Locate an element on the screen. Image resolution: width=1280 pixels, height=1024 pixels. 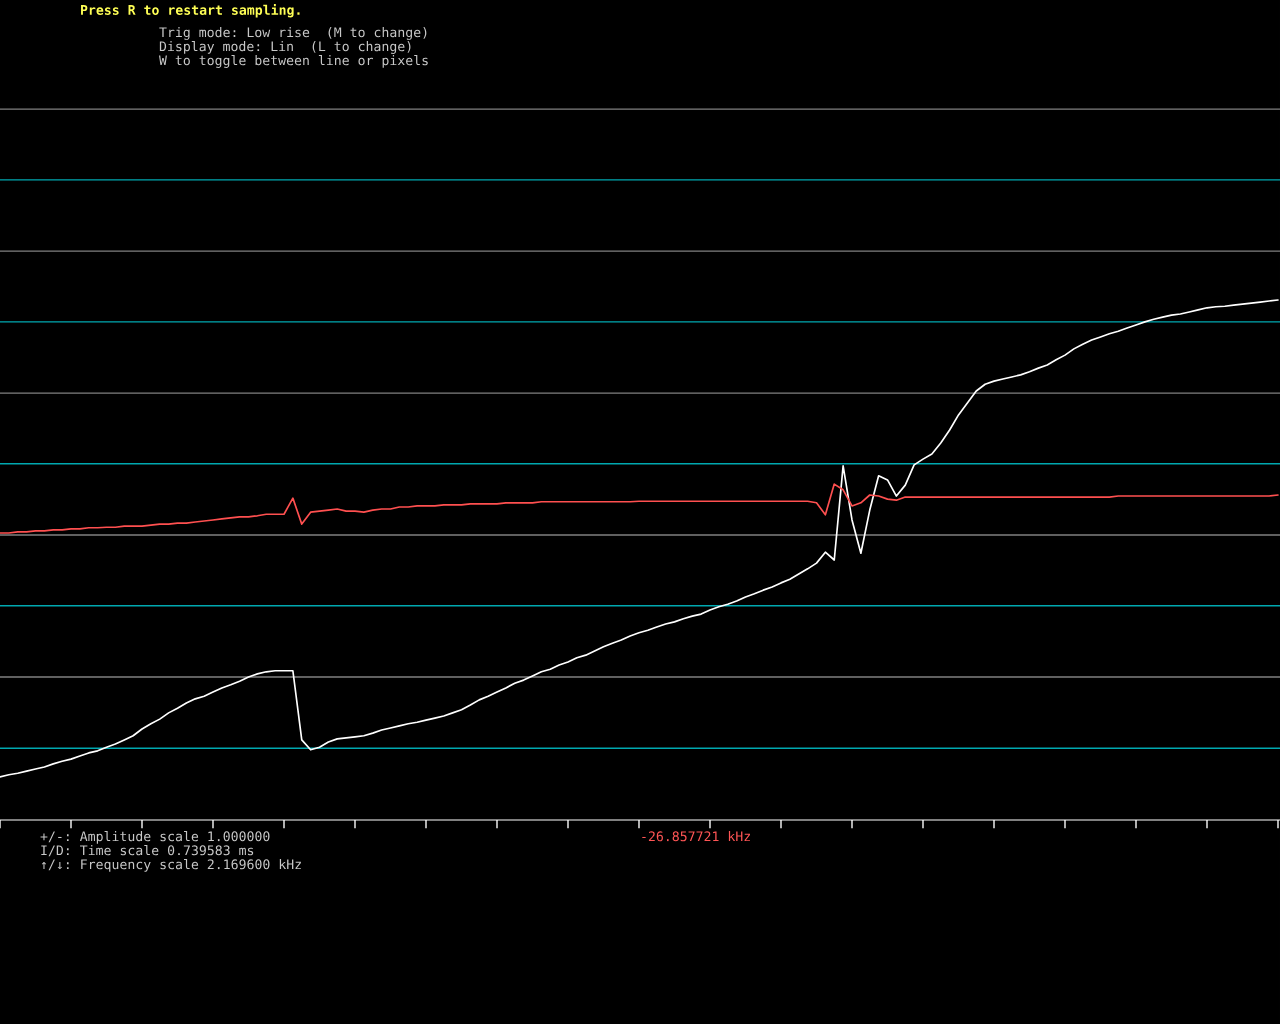
text: ↑/↓: Frequency scale 2.169600 kHz is located at coordinates (171, 865).